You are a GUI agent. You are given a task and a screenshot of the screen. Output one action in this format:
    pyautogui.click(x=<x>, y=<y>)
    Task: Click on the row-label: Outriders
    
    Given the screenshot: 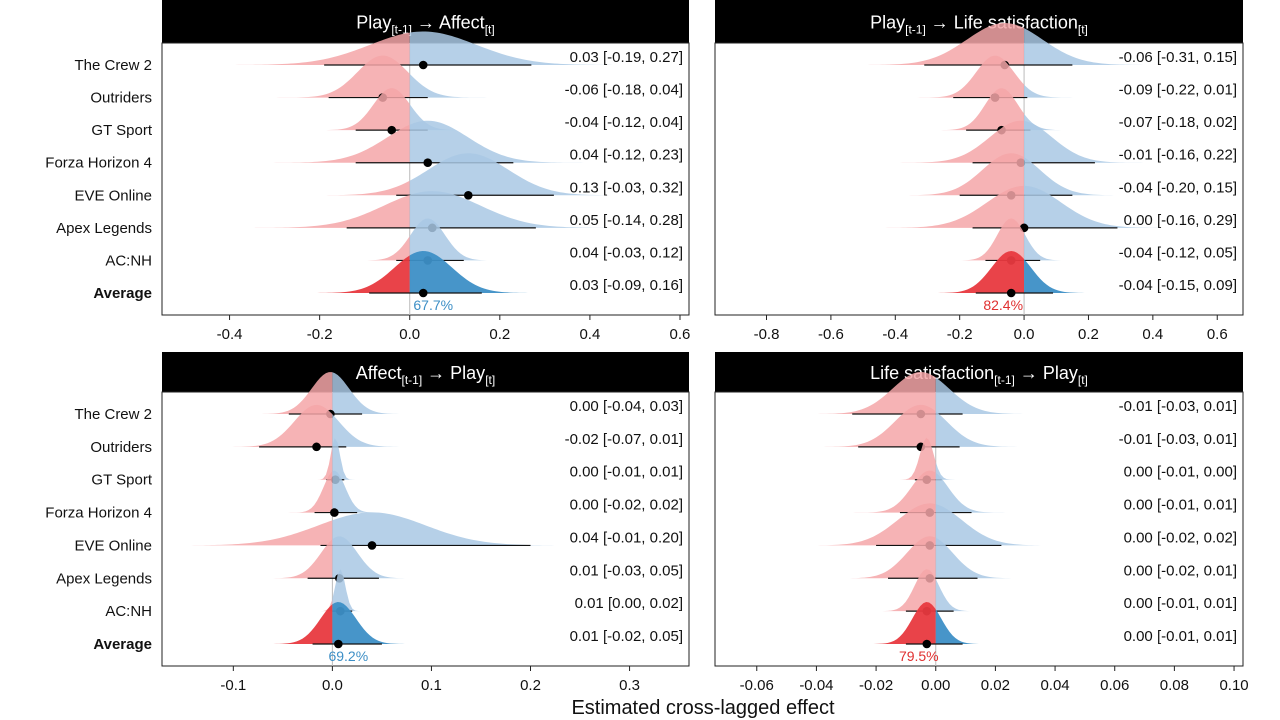 What is the action you would take?
    pyautogui.click(x=121, y=447)
    